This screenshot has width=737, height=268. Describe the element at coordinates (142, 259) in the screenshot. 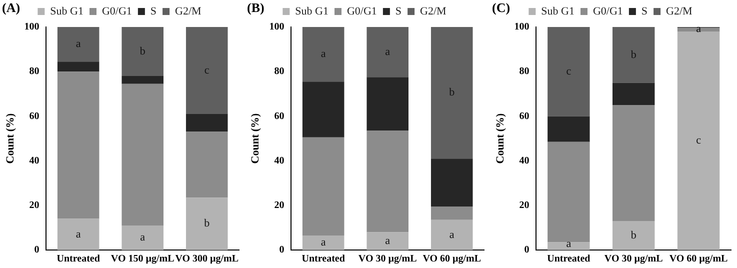

I see `x-tick-label: VO 150 µg/mL` at that location.